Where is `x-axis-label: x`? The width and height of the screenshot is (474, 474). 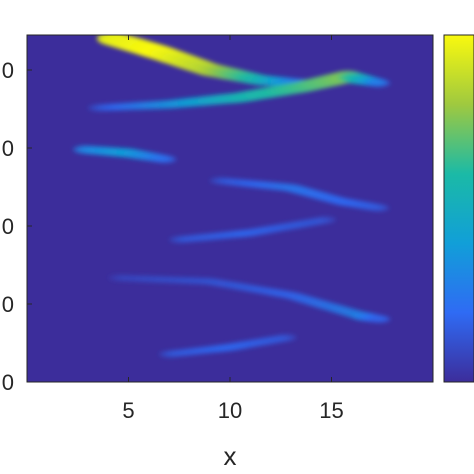
x-axis-label: x is located at coordinates (230, 456).